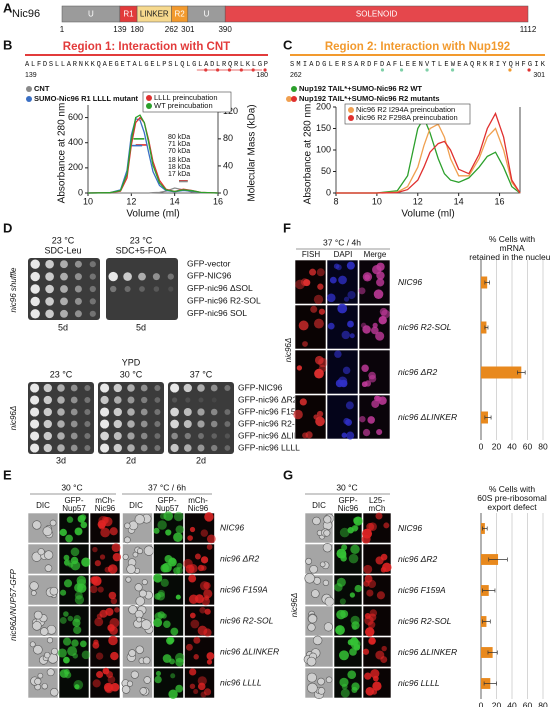 This screenshot has height=712, width=550. I want to click on residue-dot, so click(401, 70).